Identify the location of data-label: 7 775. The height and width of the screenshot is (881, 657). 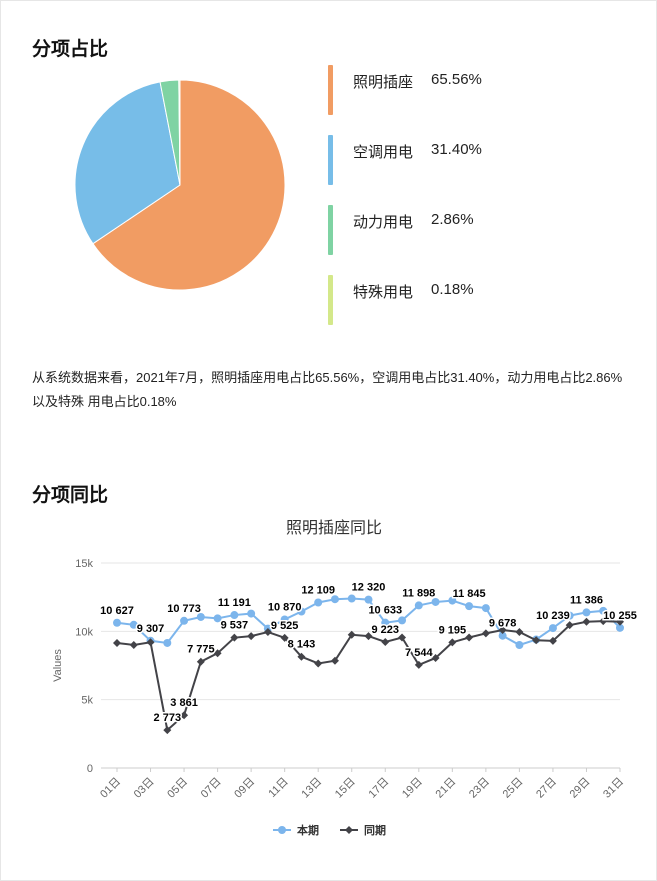
(201, 650).